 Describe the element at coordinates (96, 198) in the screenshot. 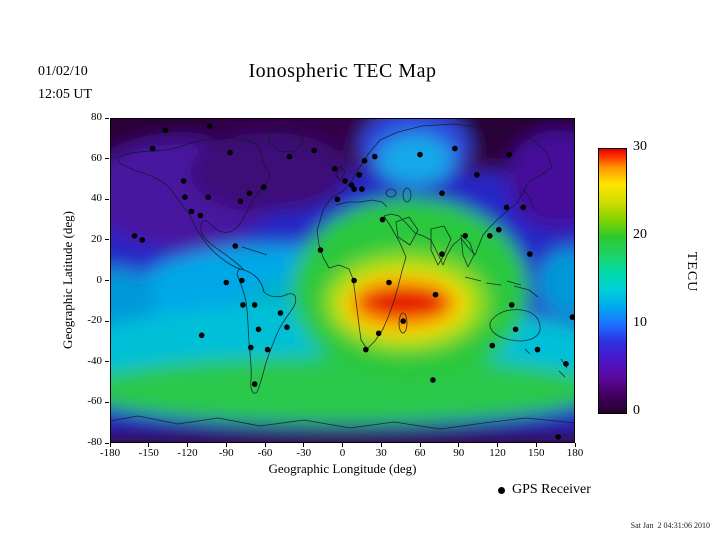

I see `y-tick-label: 40` at that location.